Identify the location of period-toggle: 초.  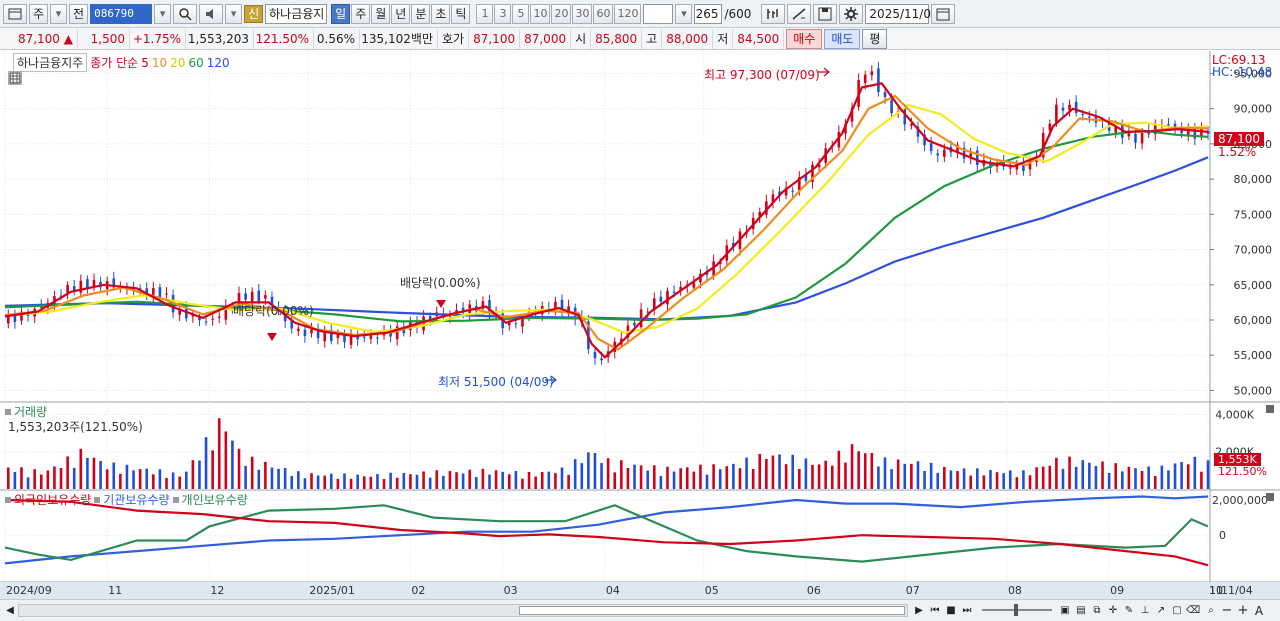
(441, 13).